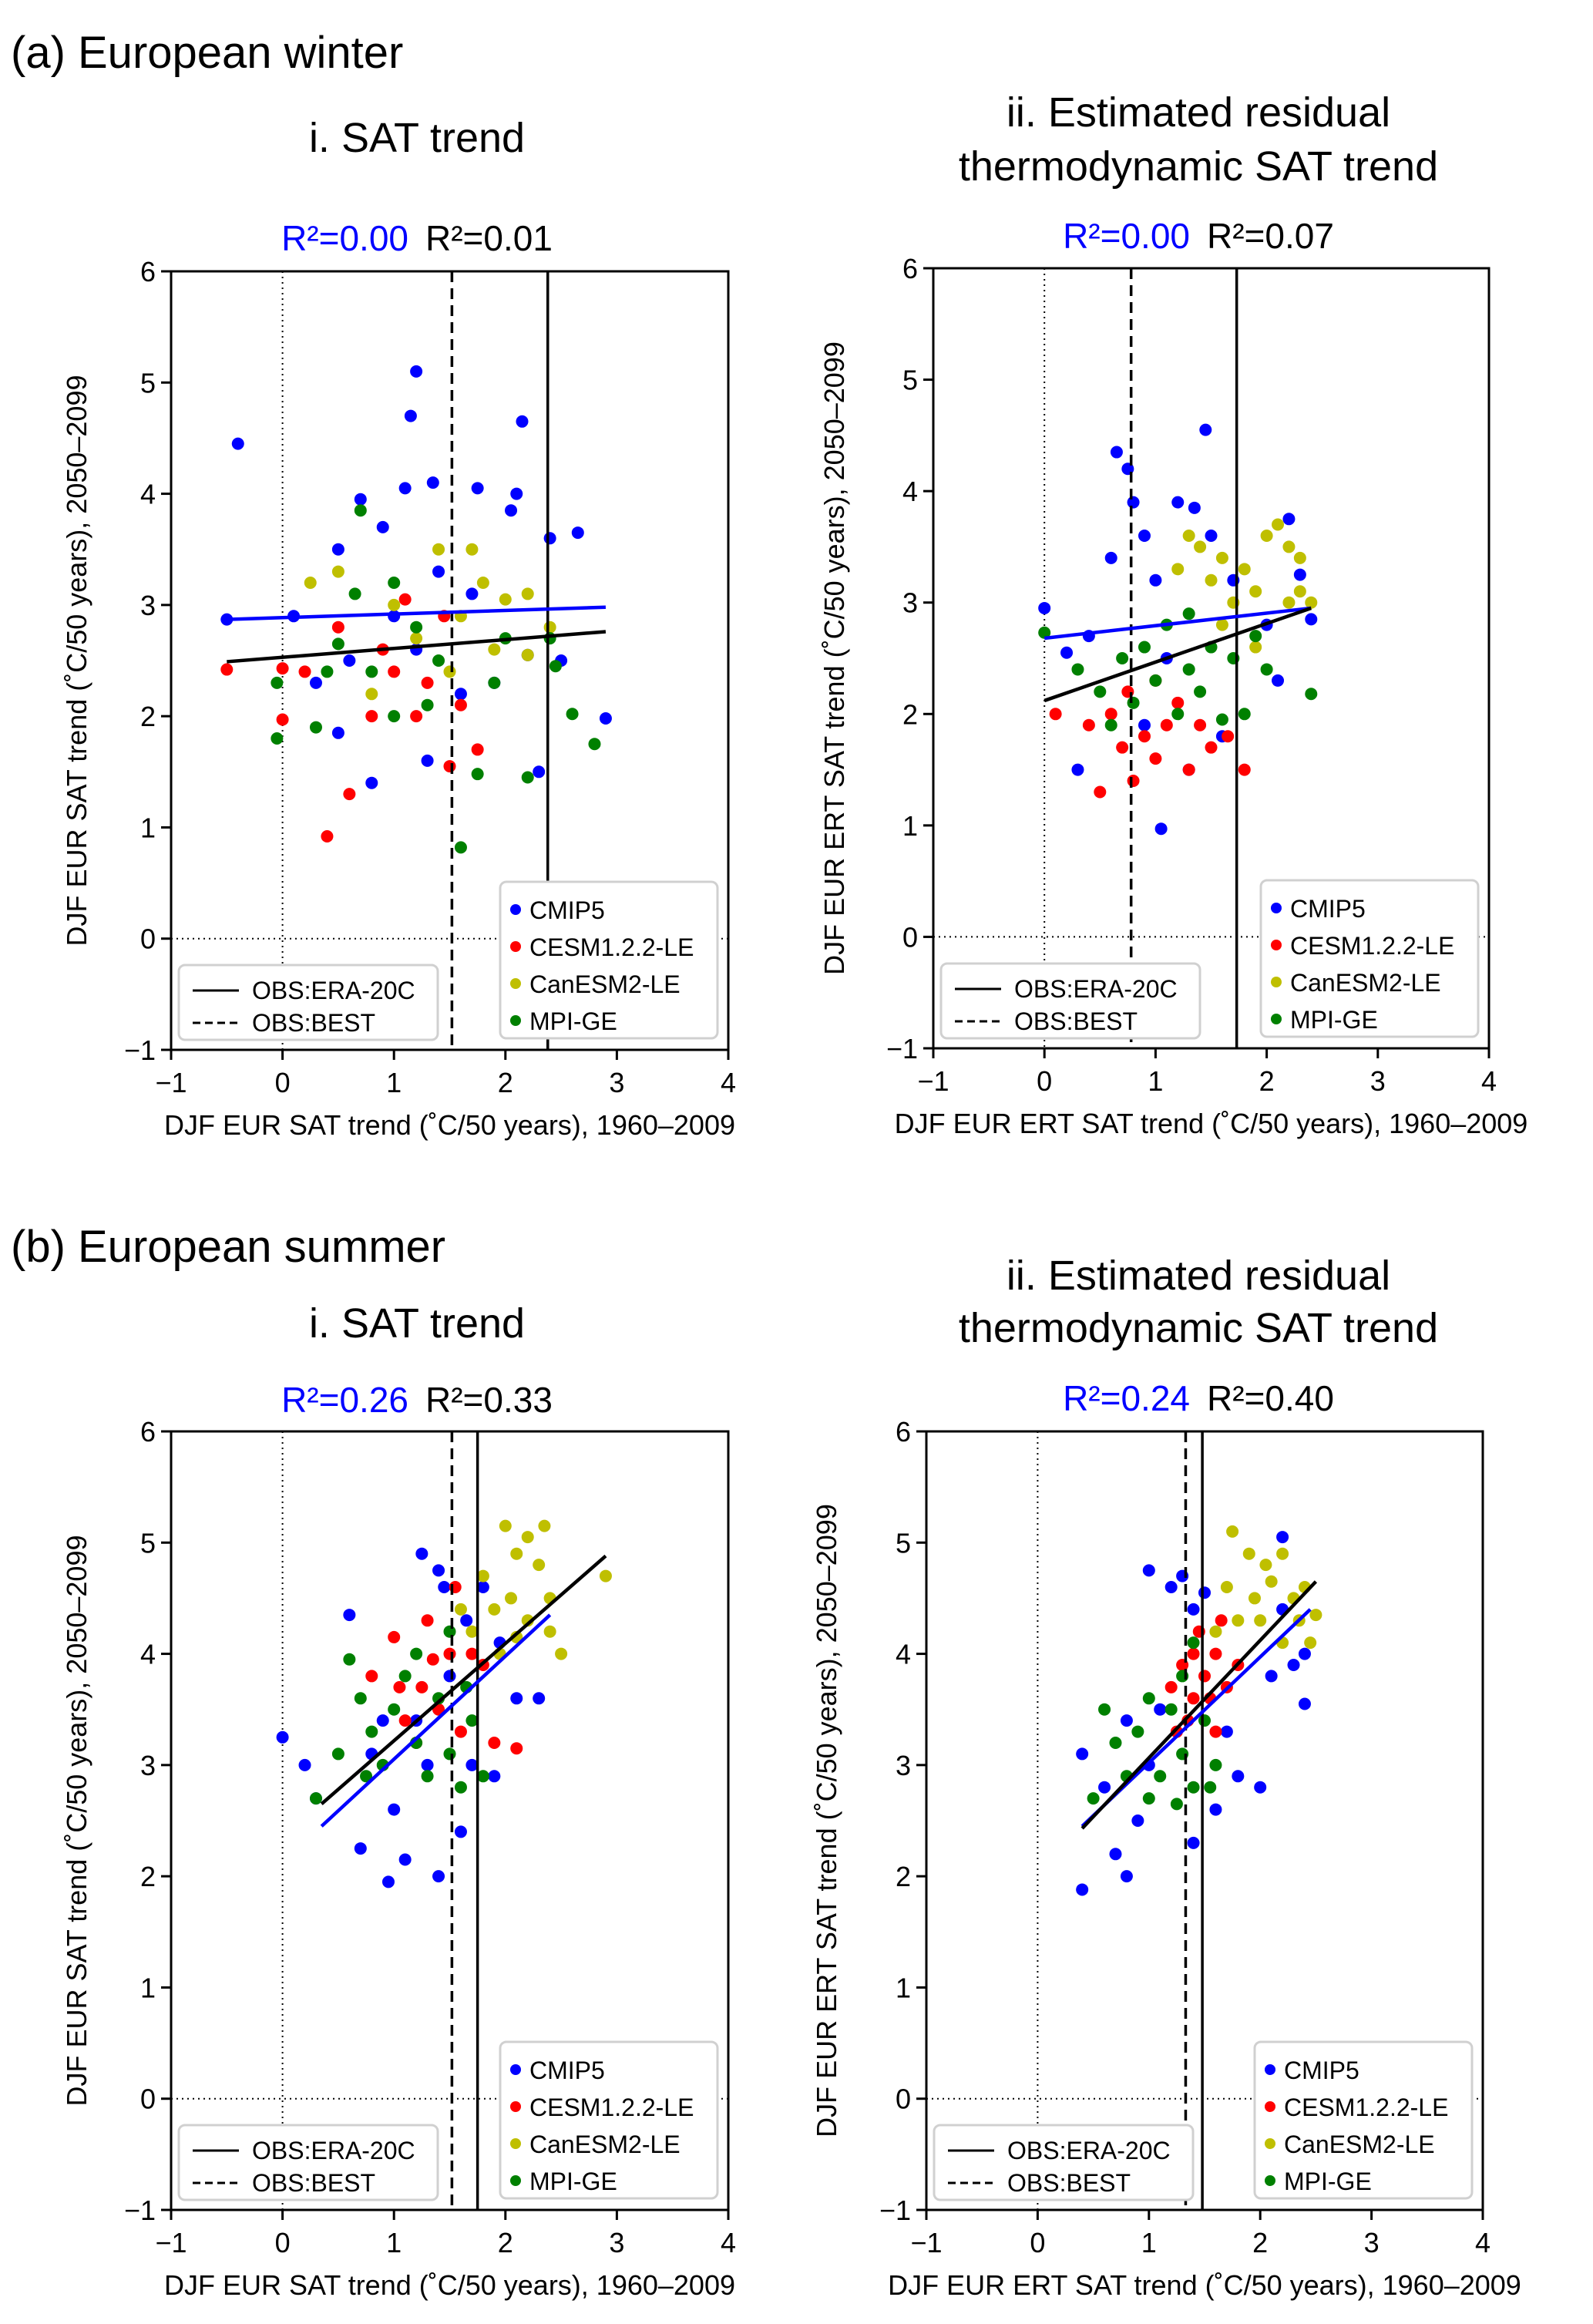  I want to click on x-tick-label: 1, so click(1155, 1081).